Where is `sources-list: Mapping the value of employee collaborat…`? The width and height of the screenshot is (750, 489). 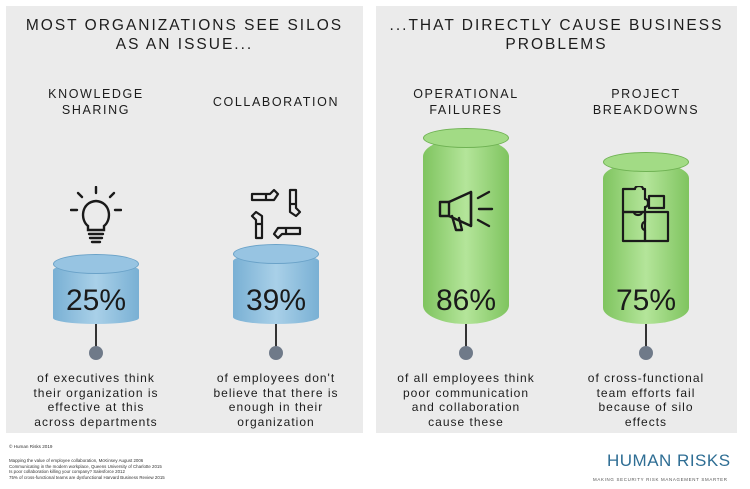
sources-list: Mapping the value of employee collaborat… is located at coordinates (87, 469).